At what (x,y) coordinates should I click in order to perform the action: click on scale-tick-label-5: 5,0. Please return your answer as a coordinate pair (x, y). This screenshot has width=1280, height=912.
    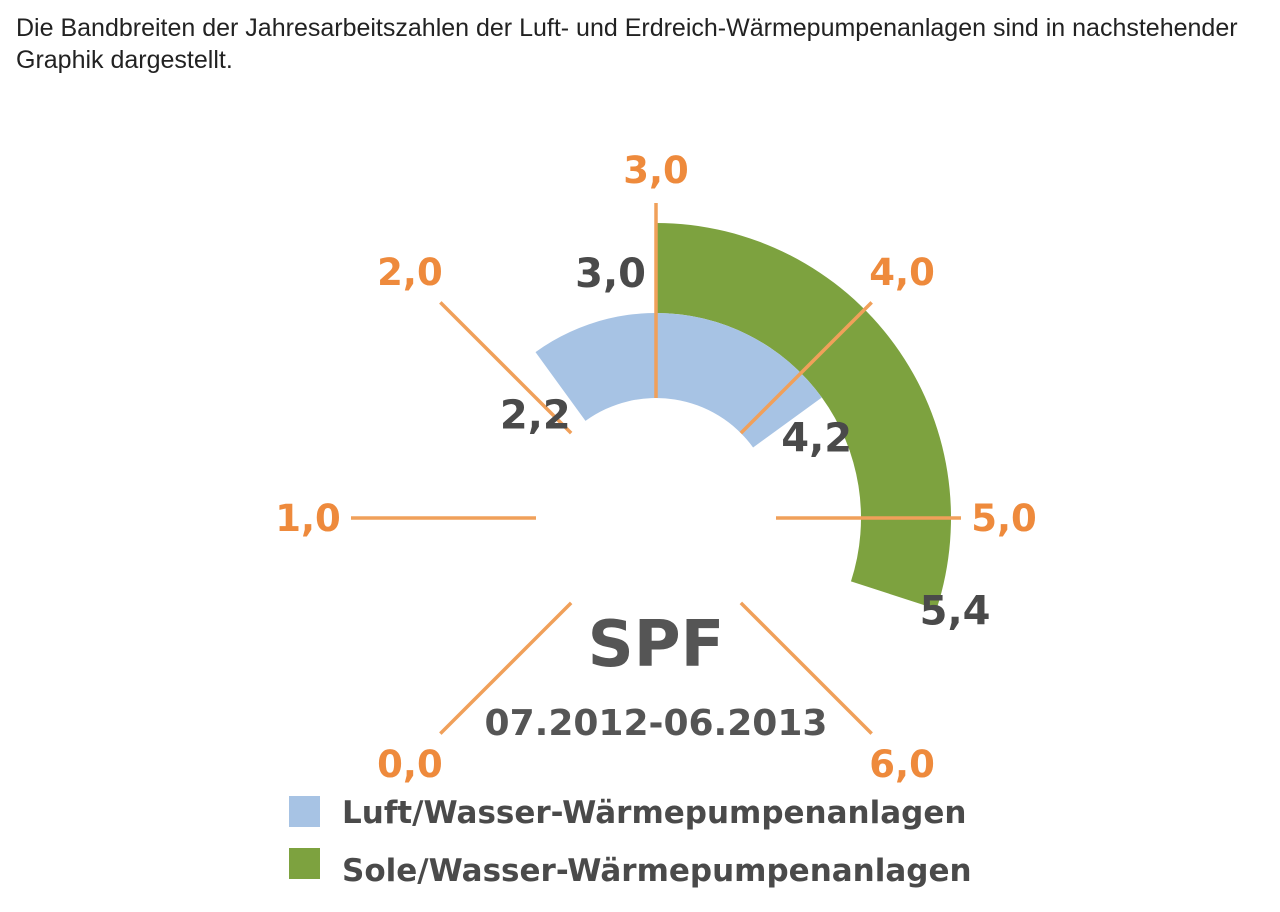
    Looking at the image, I should click on (1004, 518).